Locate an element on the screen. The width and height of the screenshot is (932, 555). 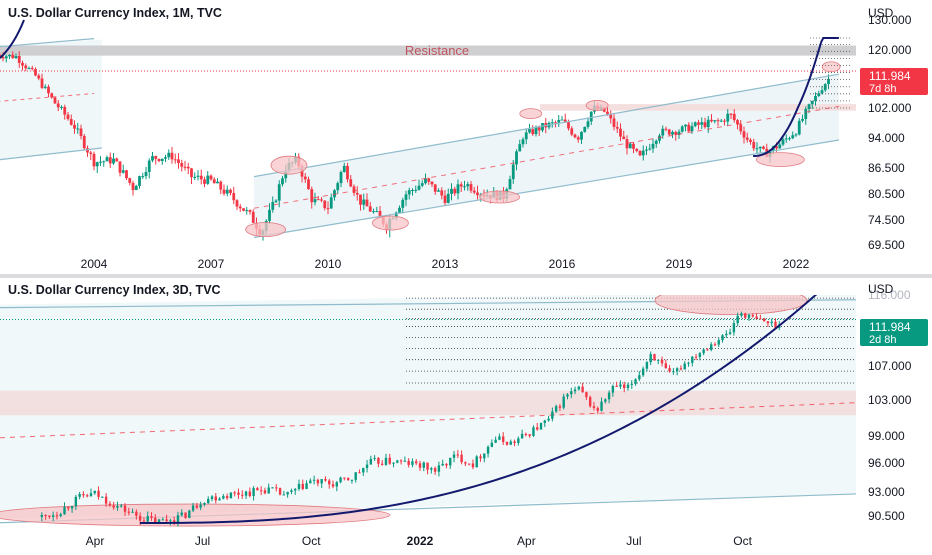
y-axis-tick-label: 96.000 is located at coordinates (886, 463).